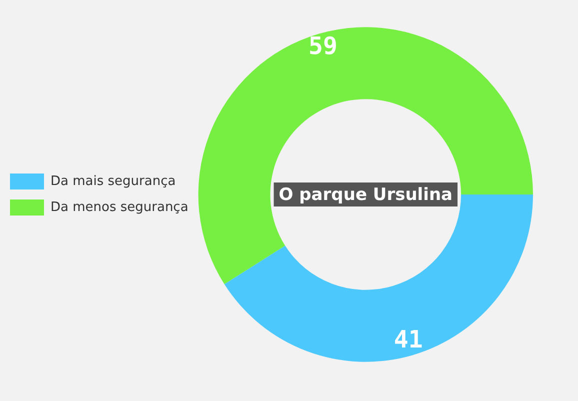 The width and height of the screenshot is (578, 401). What do you see at coordinates (365, 194) in the screenshot?
I see `text: O parque Ursulina` at bounding box center [365, 194].